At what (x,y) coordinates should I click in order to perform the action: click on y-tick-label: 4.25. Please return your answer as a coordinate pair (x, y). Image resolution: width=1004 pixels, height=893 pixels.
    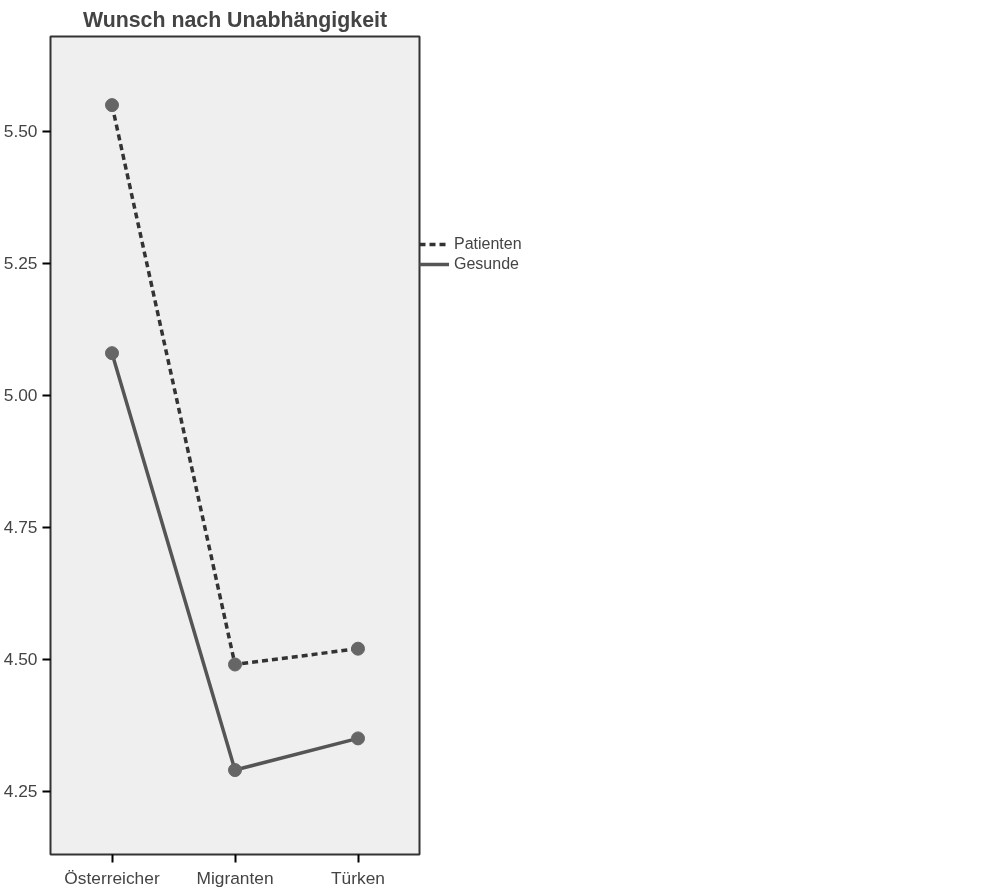
    Looking at the image, I should click on (20, 791).